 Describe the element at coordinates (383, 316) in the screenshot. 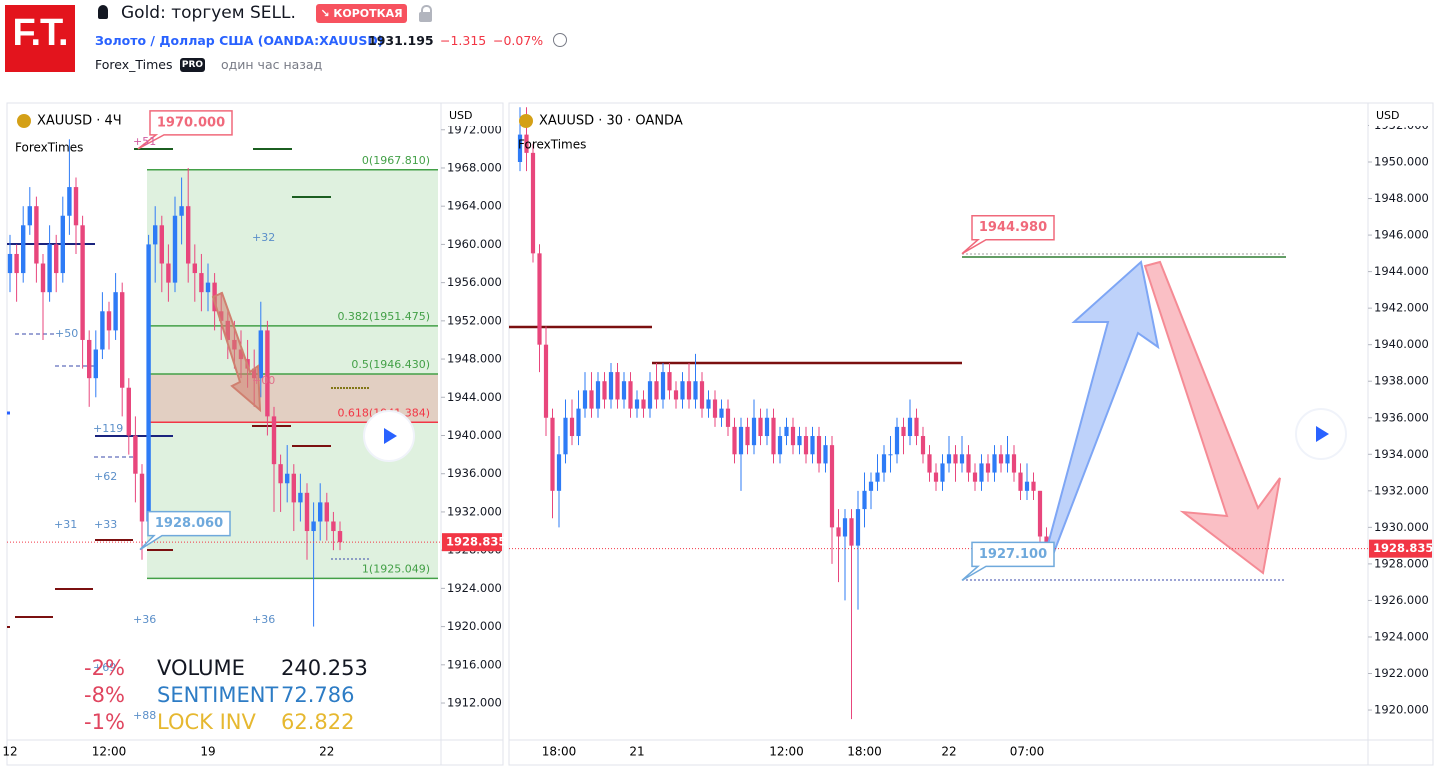

I see `fib-label: 0.382(1951.475)` at that location.